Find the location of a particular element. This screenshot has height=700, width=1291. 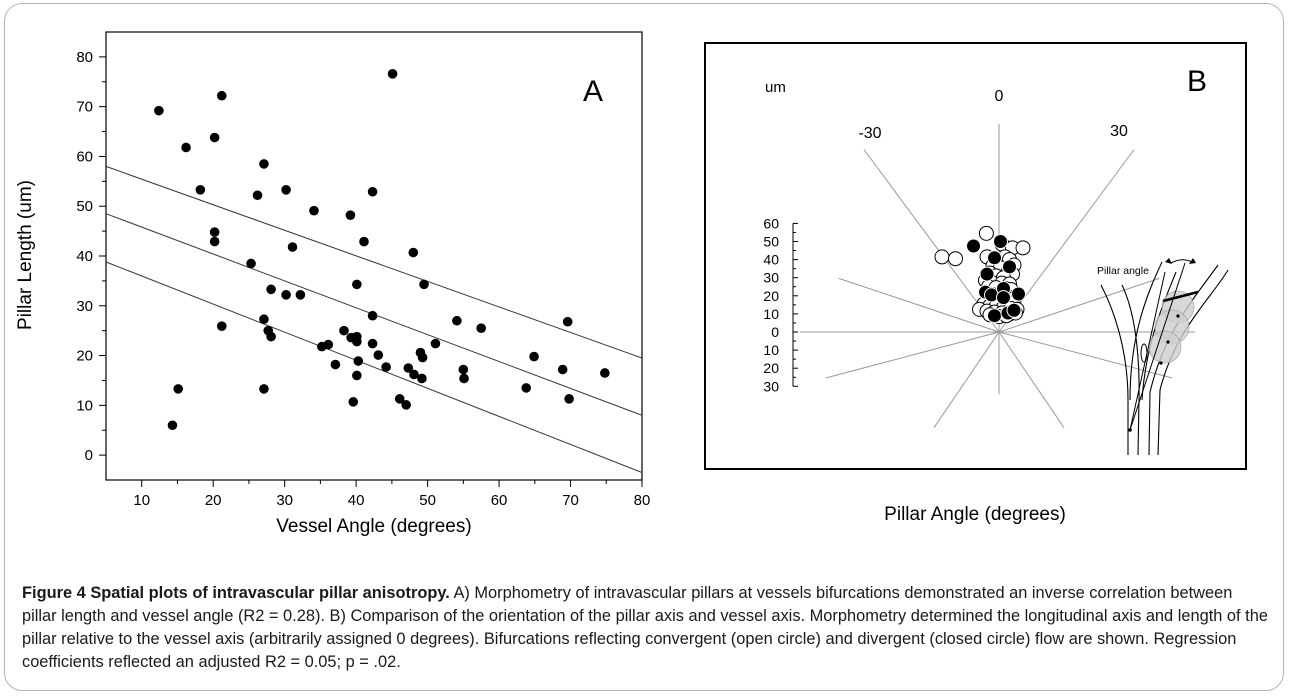

x-tick-label-a: 70 is located at coordinates (570, 500).